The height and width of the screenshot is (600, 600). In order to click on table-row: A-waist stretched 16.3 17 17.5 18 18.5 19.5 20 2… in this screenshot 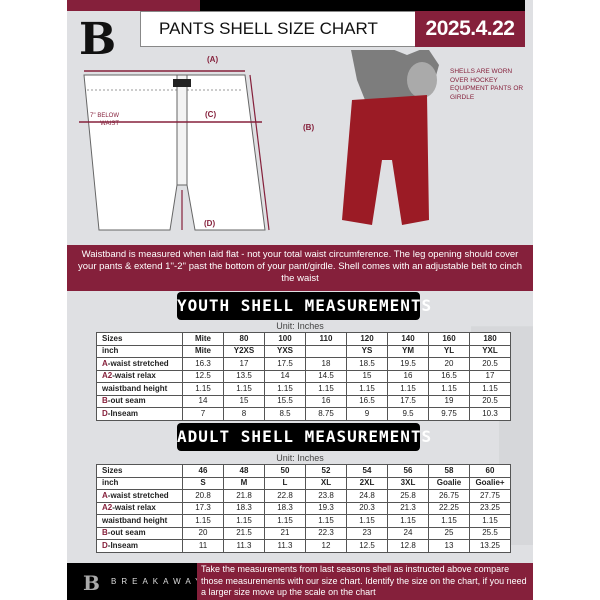, I will do `click(303, 364)`.